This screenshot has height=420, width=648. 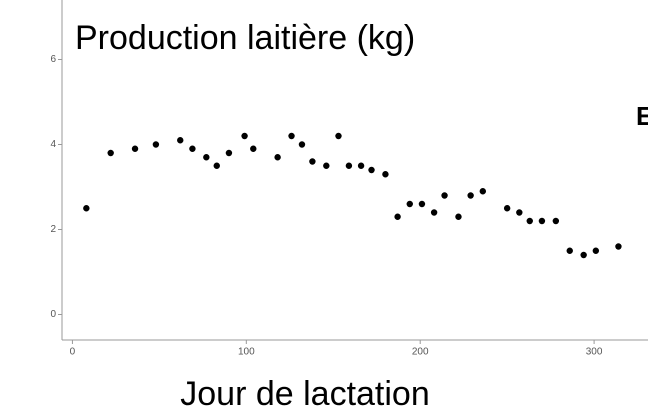 I want to click on x-axis-label: Jour de lactation, so click(x=305, y=394).